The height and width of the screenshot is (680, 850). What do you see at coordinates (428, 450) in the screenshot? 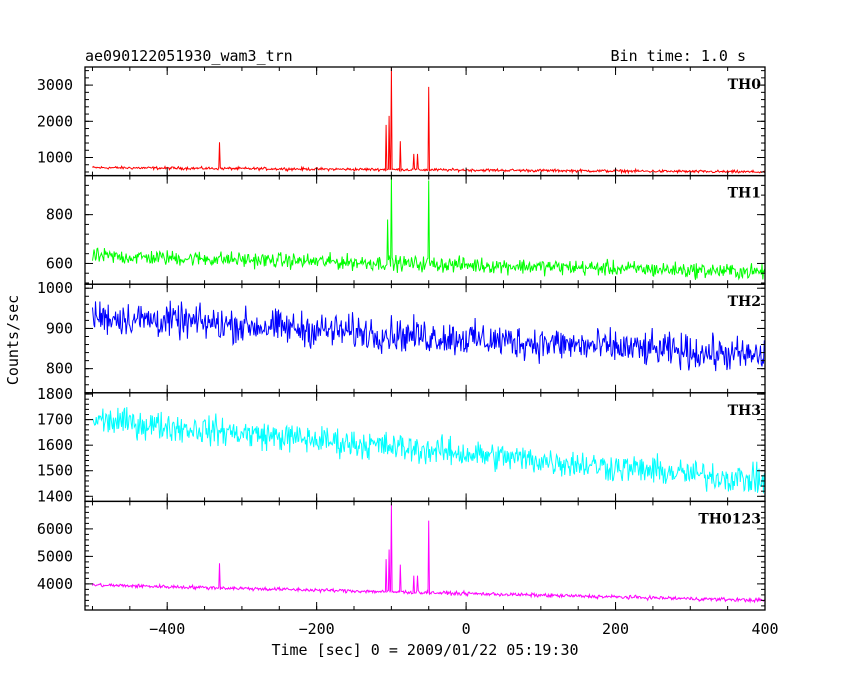
I see `series-line-th3` at bounding box center [428, 450].